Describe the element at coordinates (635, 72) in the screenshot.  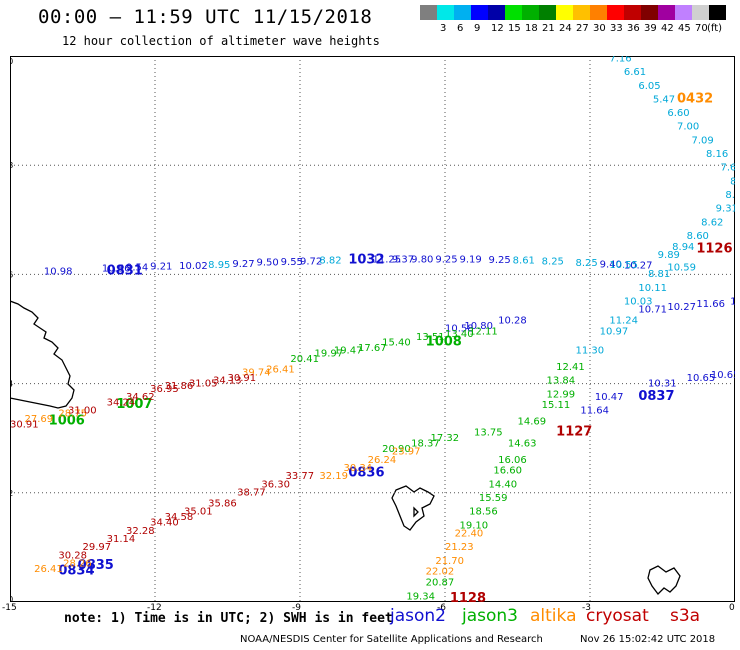
I see `wave-height-value: 6.61` at that location.